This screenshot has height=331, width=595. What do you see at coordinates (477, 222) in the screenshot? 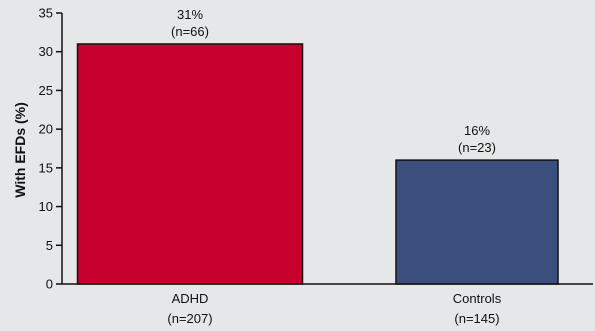
I see `bar-controls` at bounding box center [477, 222].